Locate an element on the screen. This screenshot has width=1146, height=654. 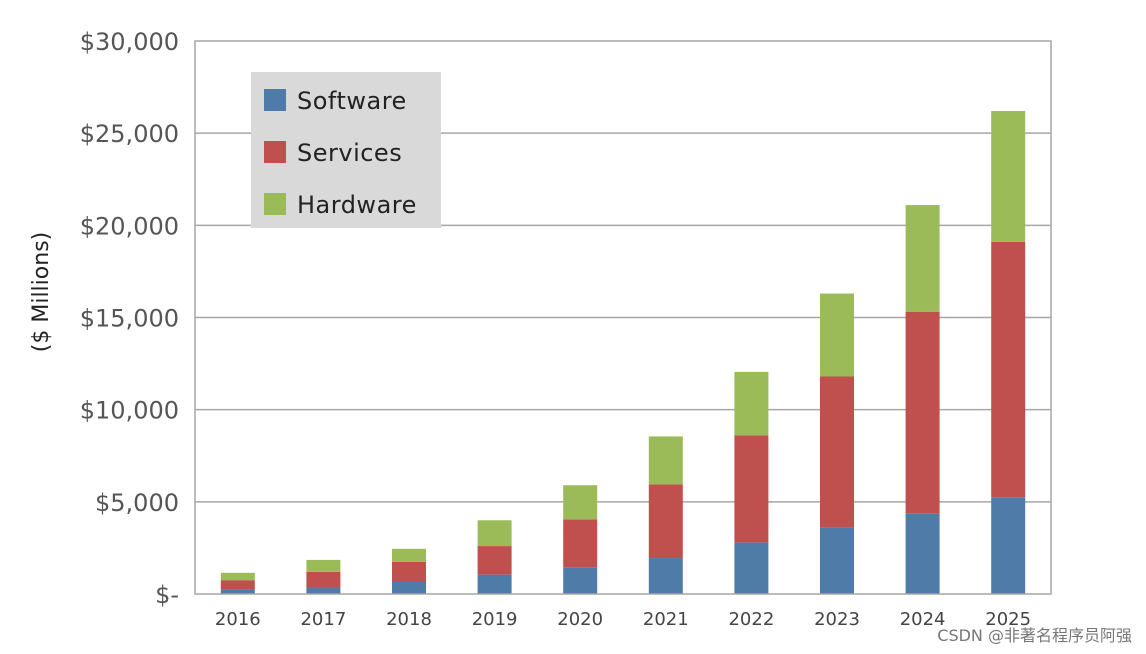
bar-hardware-2018 is located at coordinates (409, 555).